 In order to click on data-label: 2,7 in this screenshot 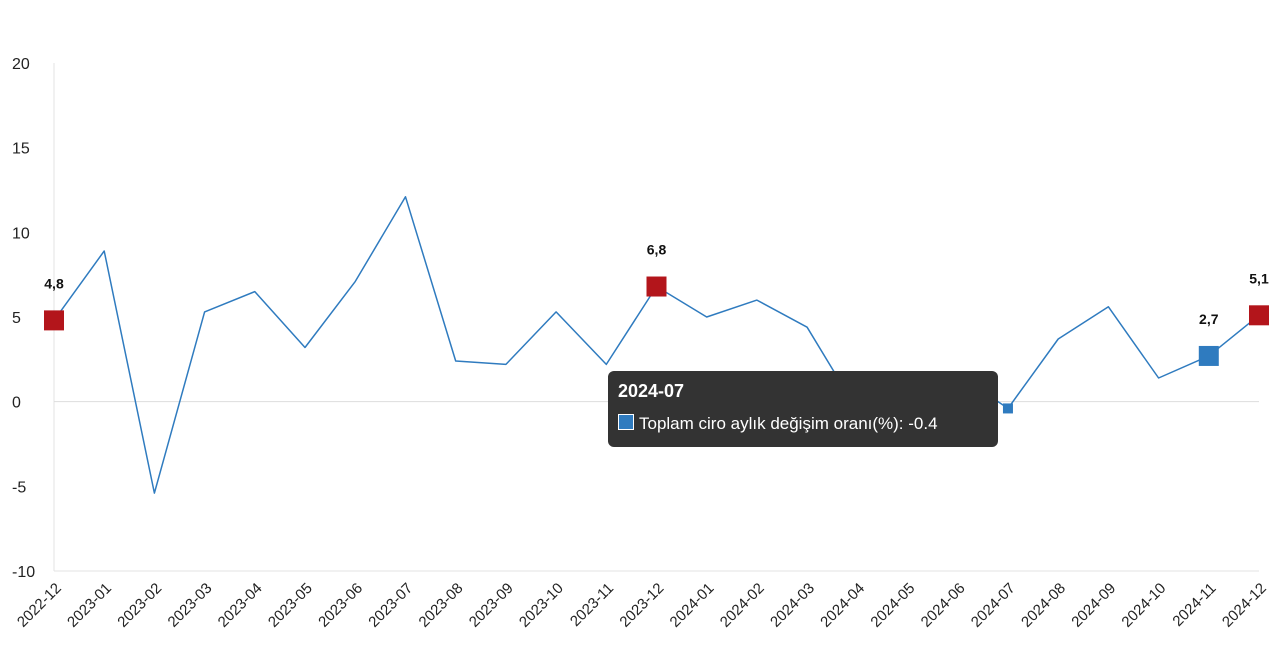, I will do `click(1209, 319)`.